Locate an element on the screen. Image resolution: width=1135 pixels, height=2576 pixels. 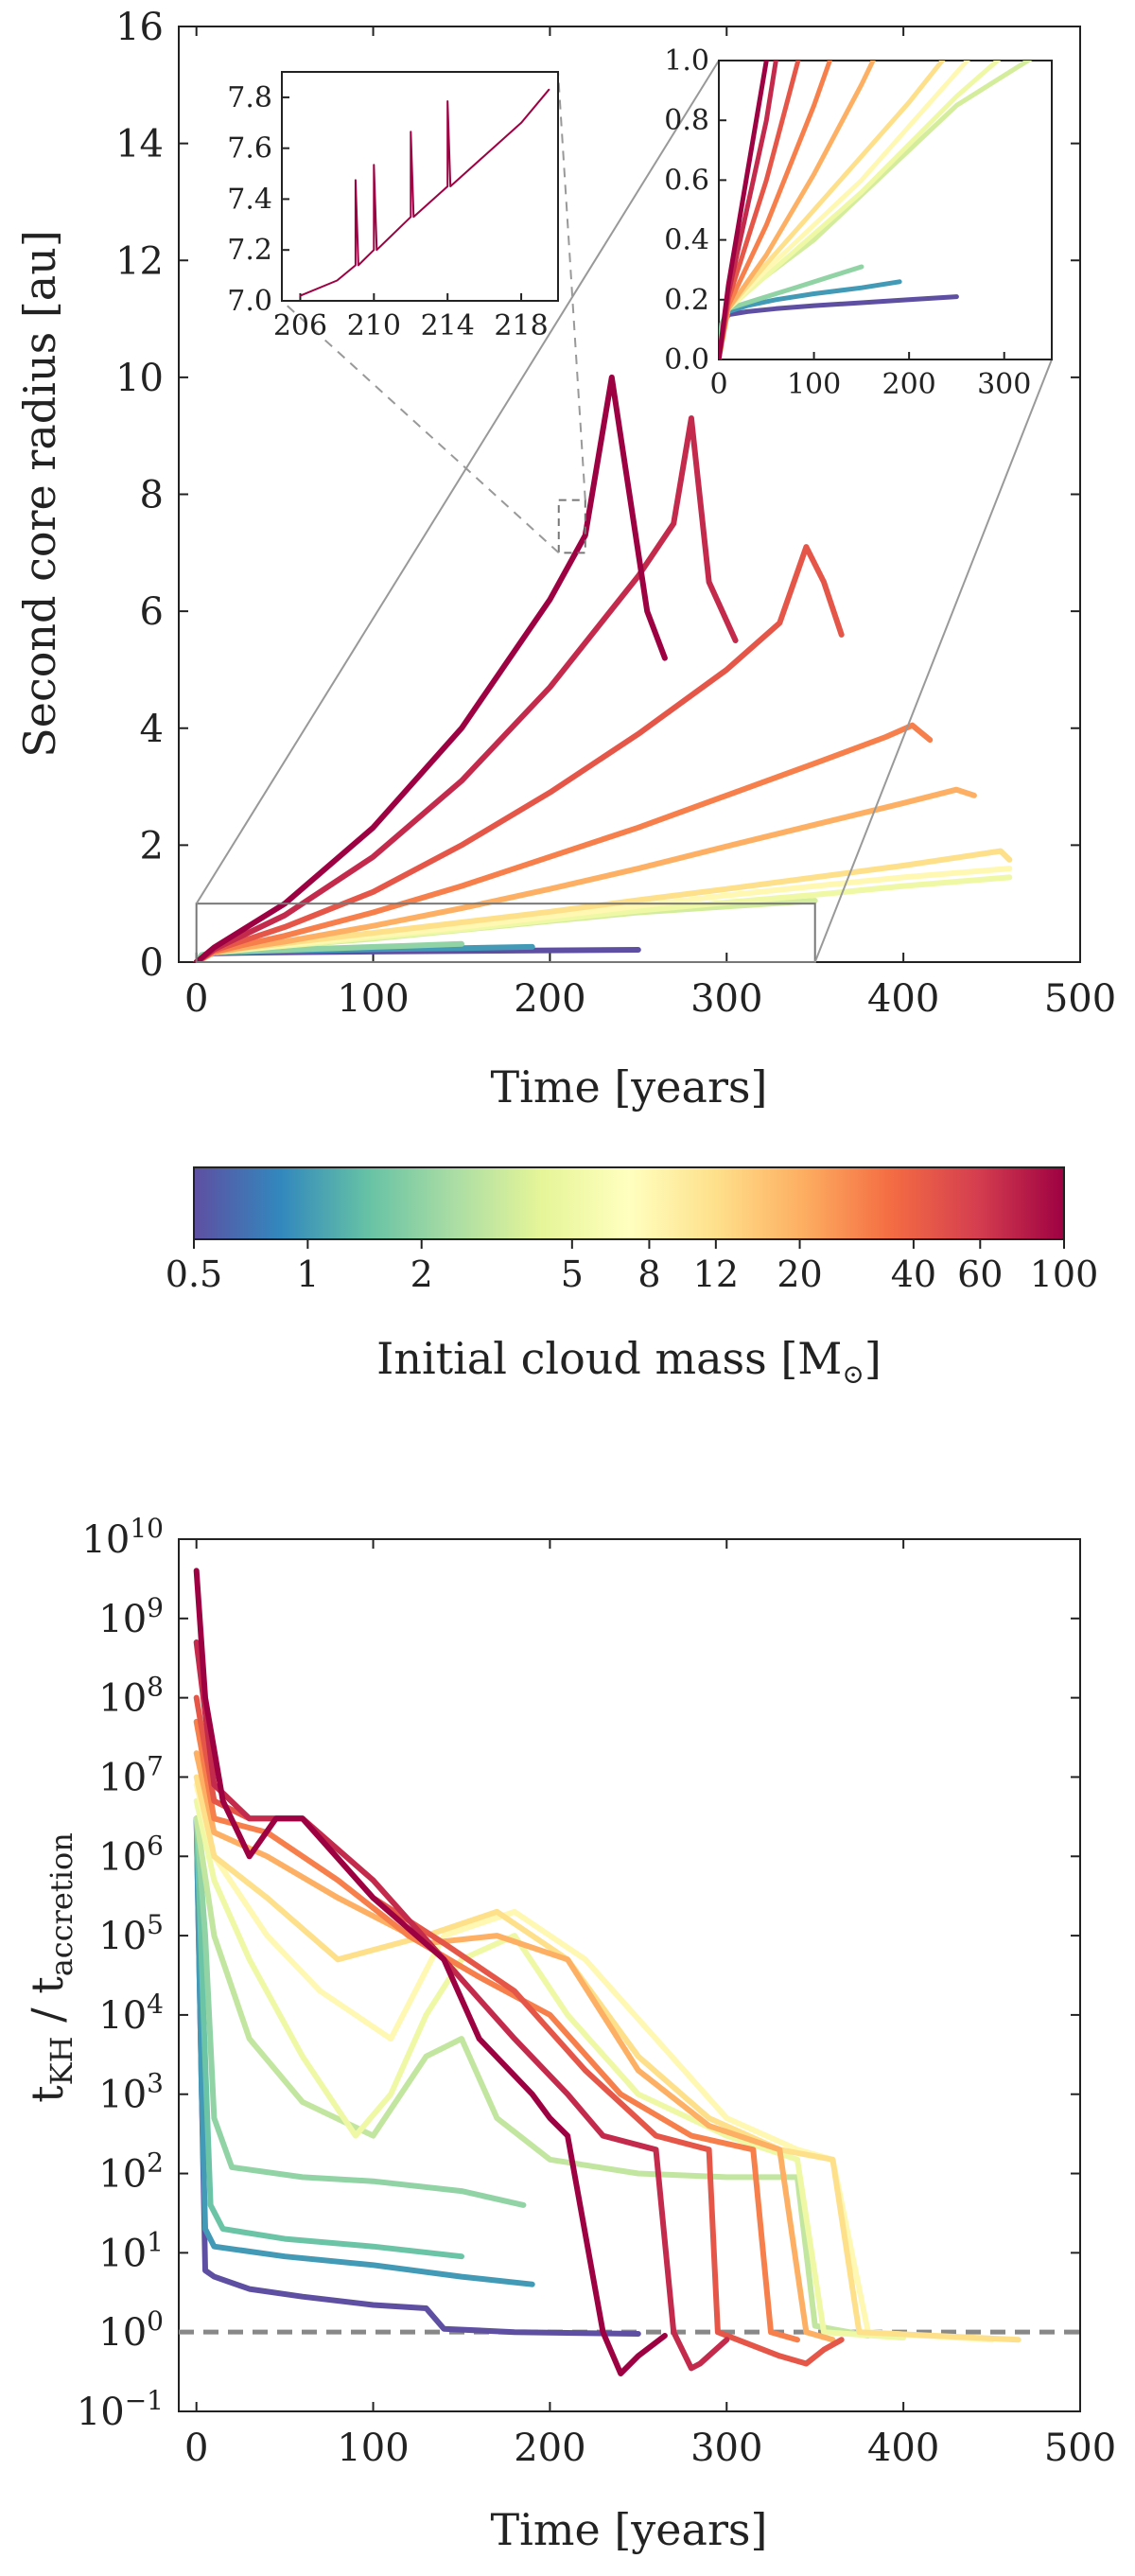
y-tick-label: 10⁰ is located at coordinates (131, 2330).